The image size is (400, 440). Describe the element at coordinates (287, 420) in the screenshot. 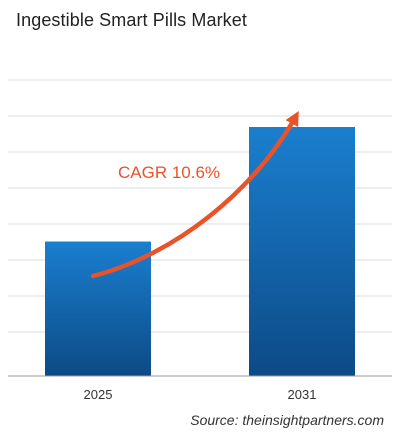

I see `source-label: Source: theinsightpartners.com` at that location.